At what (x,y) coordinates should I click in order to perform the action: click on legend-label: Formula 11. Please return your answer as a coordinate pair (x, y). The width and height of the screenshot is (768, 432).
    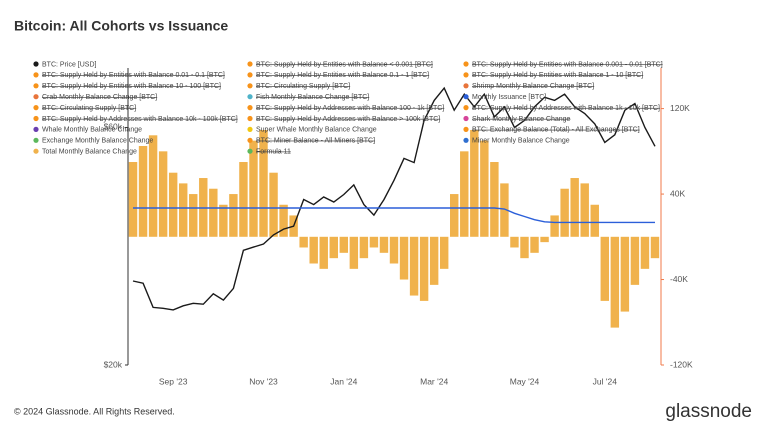
    Looking at the image, I should click on (273, 152).